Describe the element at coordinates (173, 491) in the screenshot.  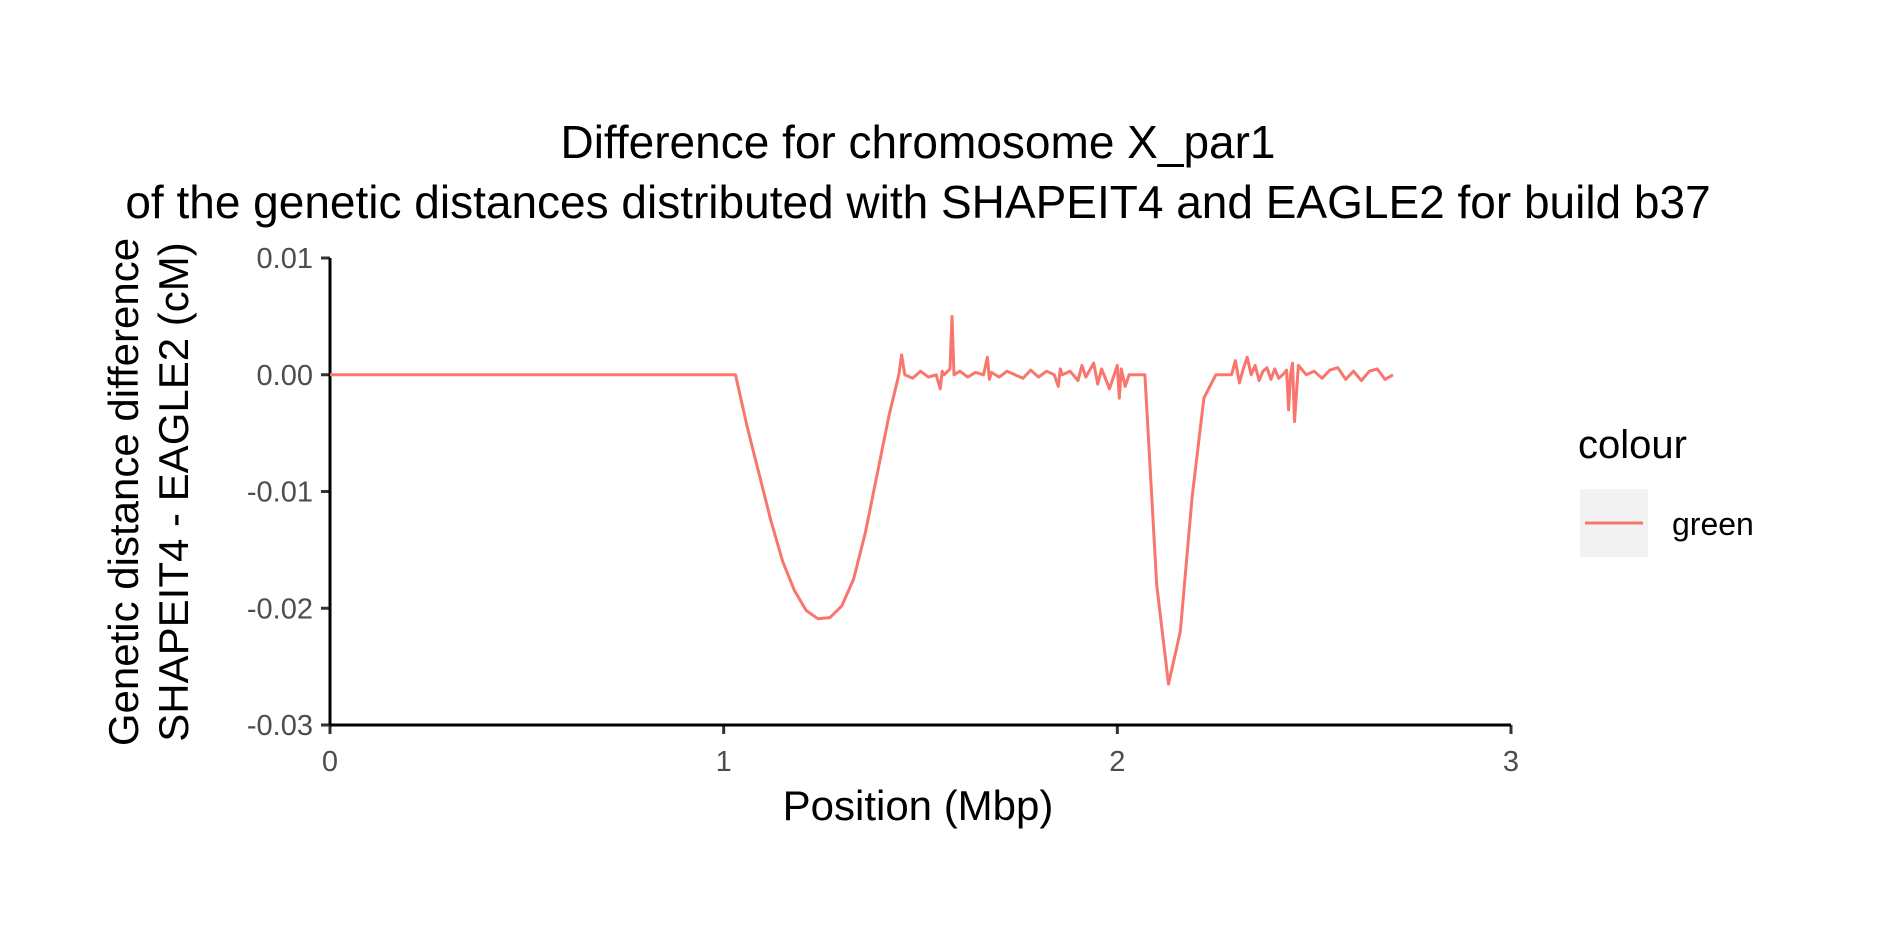
I see `y-axis-title-line2: SHAPEIT4 - EAGLE2 (cM)` at that location.